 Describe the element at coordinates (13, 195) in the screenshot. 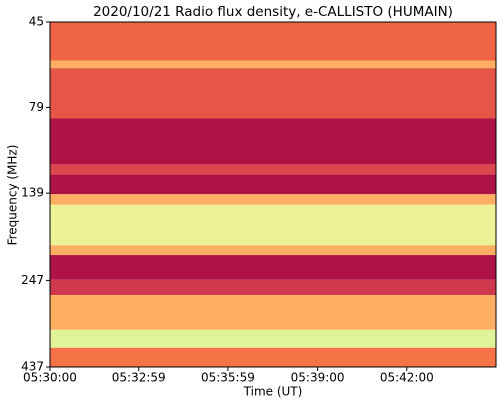

I see `y-axis-label: Frequency (MHz)` at that location.